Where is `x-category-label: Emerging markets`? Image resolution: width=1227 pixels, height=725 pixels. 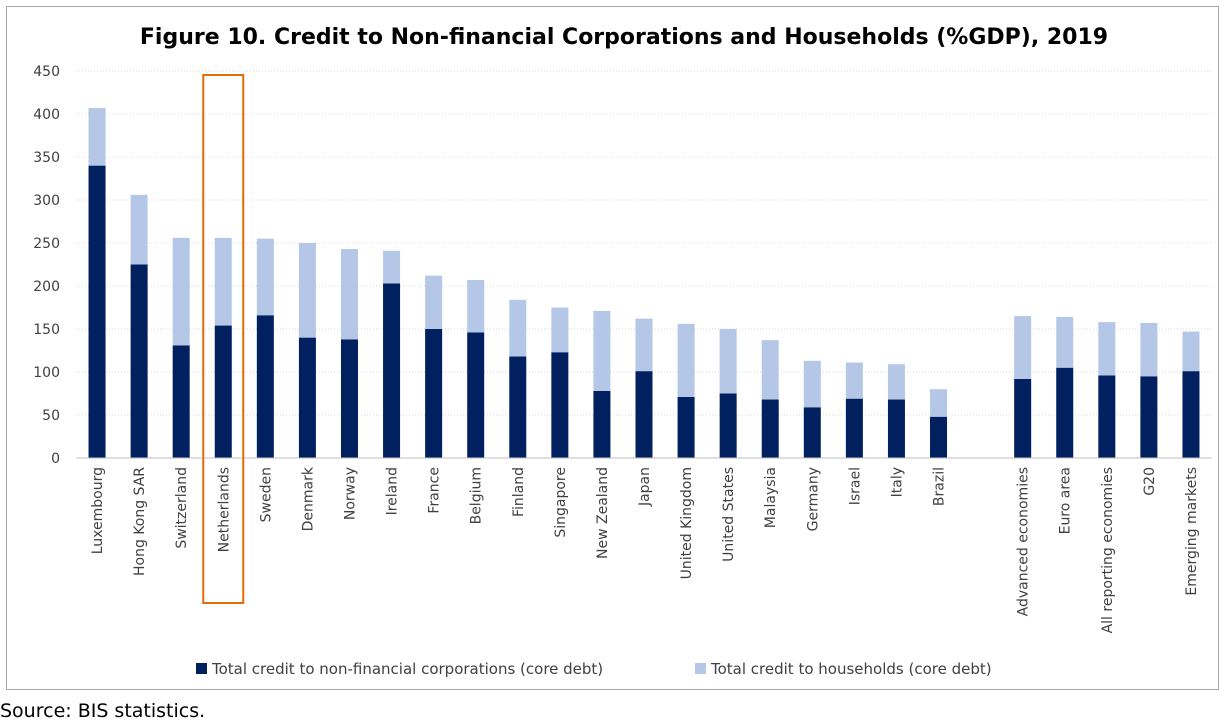 x-category-label: Emerging markets is located at coordinates (1192, 531).